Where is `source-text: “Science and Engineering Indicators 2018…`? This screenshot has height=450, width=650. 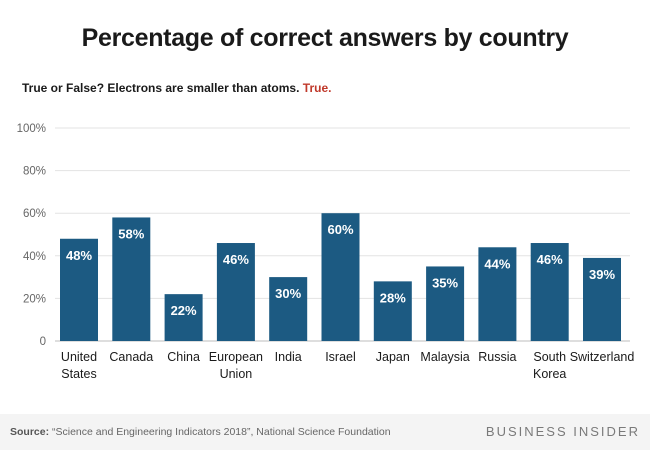
source-text: “Science and Engineering Indicators 2018… is located at coordinates (220, 432).